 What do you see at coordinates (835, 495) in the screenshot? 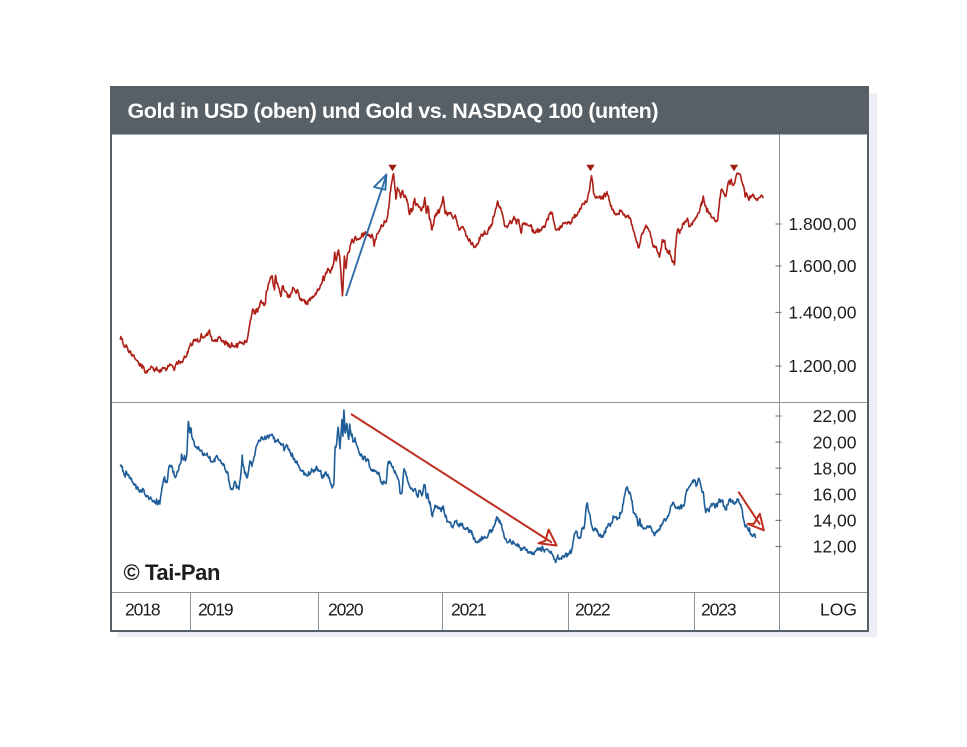
I see `svg-text: 16,00` at bounding box center [835, 495].